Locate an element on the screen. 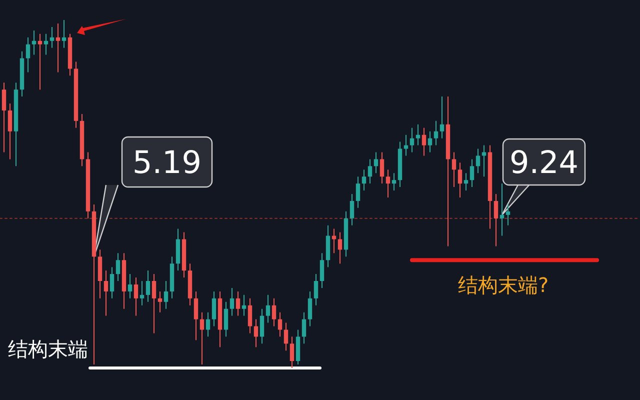 The height and width of the screenshot is (400, 640). annotation: 9.24 is located at coordinates (544, 163).